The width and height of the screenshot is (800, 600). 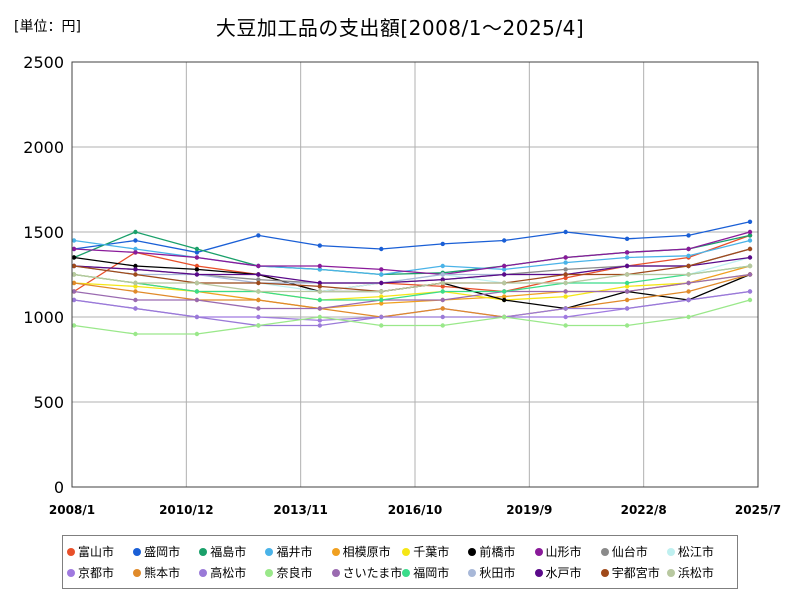 I want to click on legend-label: 富山市, so click(x=96, y=552).